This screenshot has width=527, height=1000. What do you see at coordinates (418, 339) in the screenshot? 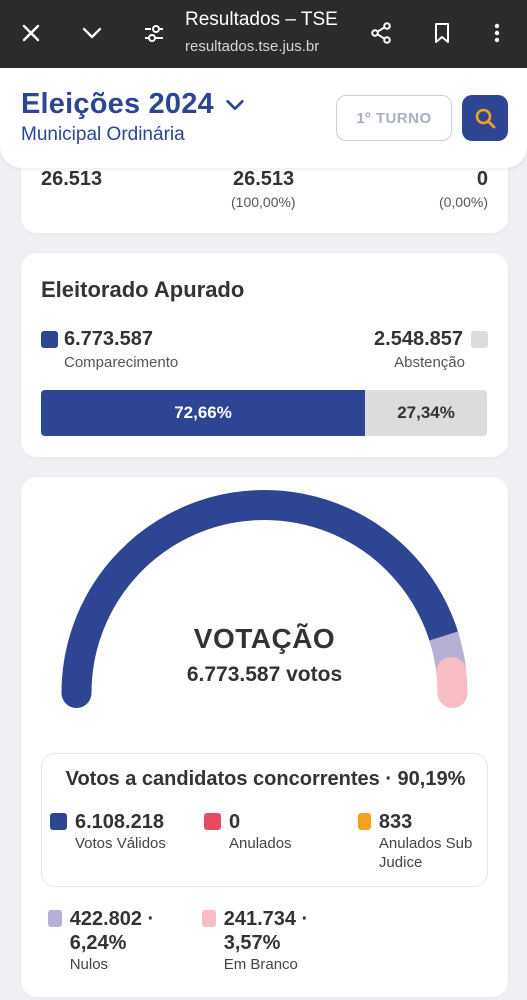
I see `abstencao-value: 2.548.857` at bounding box center [418, 339].